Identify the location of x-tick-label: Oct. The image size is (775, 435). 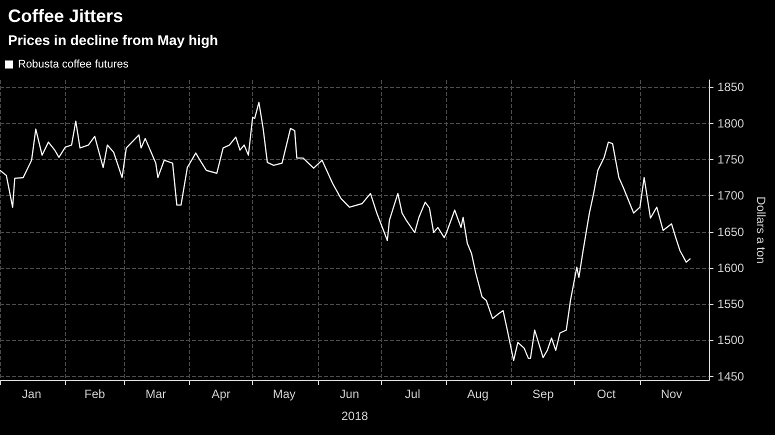
(606, 394).